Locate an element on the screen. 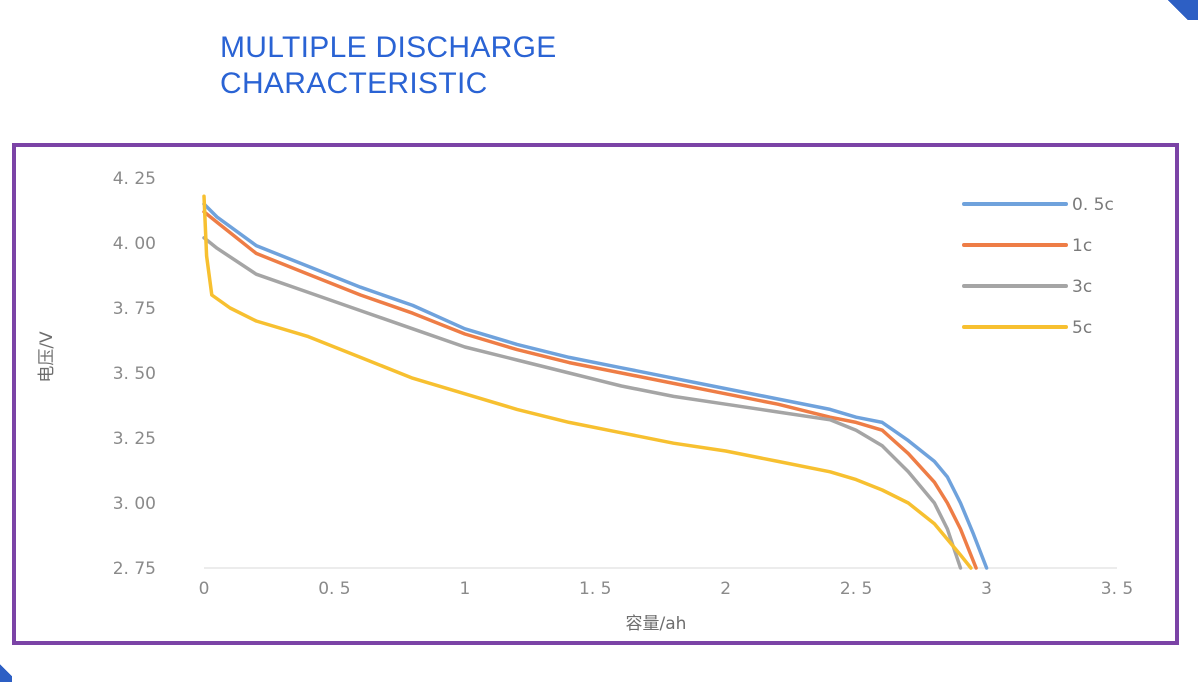 The width and height of the screenshot is (1198, 682). y-tick-label: 3. 75 is located at coordinates (134, 309).